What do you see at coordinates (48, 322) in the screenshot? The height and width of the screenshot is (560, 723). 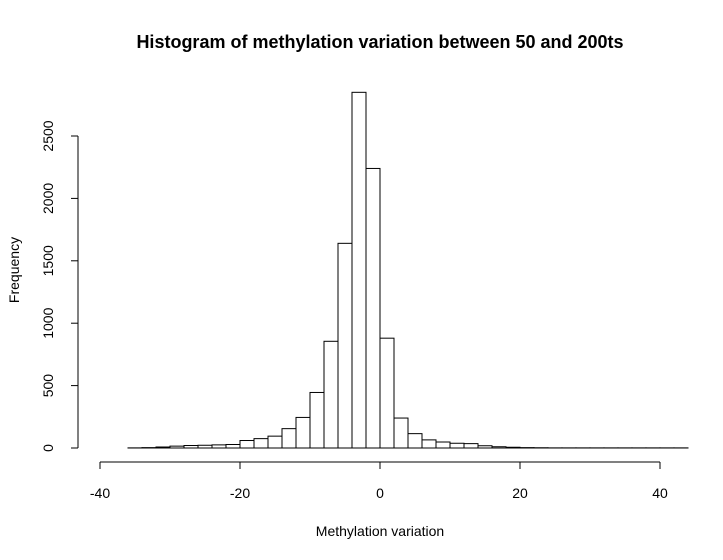 I see `y-tick-label: 1000` at bounding box center [48, 322].